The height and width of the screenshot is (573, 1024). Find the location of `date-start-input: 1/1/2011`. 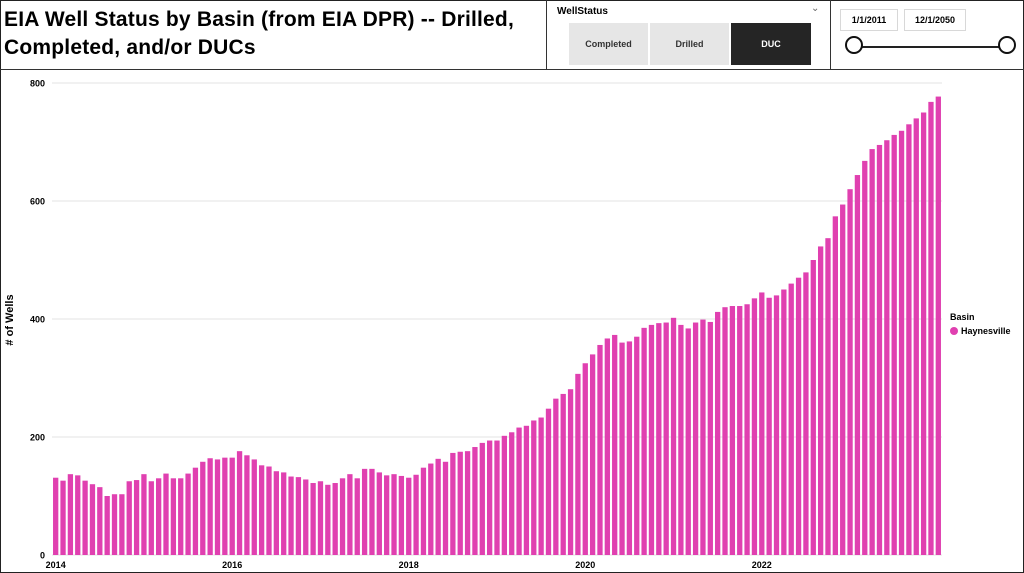

date-start-input: 1/1/2011 is located at coordinates (869, 20).